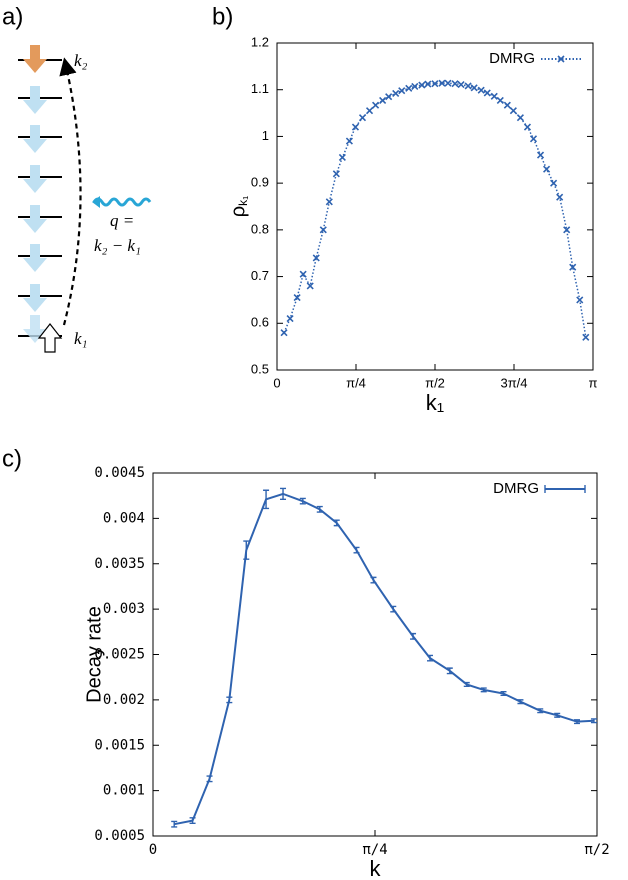 This screenshot has width=628, height=880. What do you see at coordinates (122, 220) in the screenshot?
I see `q-label: q =` at bounding box center [122, 220].